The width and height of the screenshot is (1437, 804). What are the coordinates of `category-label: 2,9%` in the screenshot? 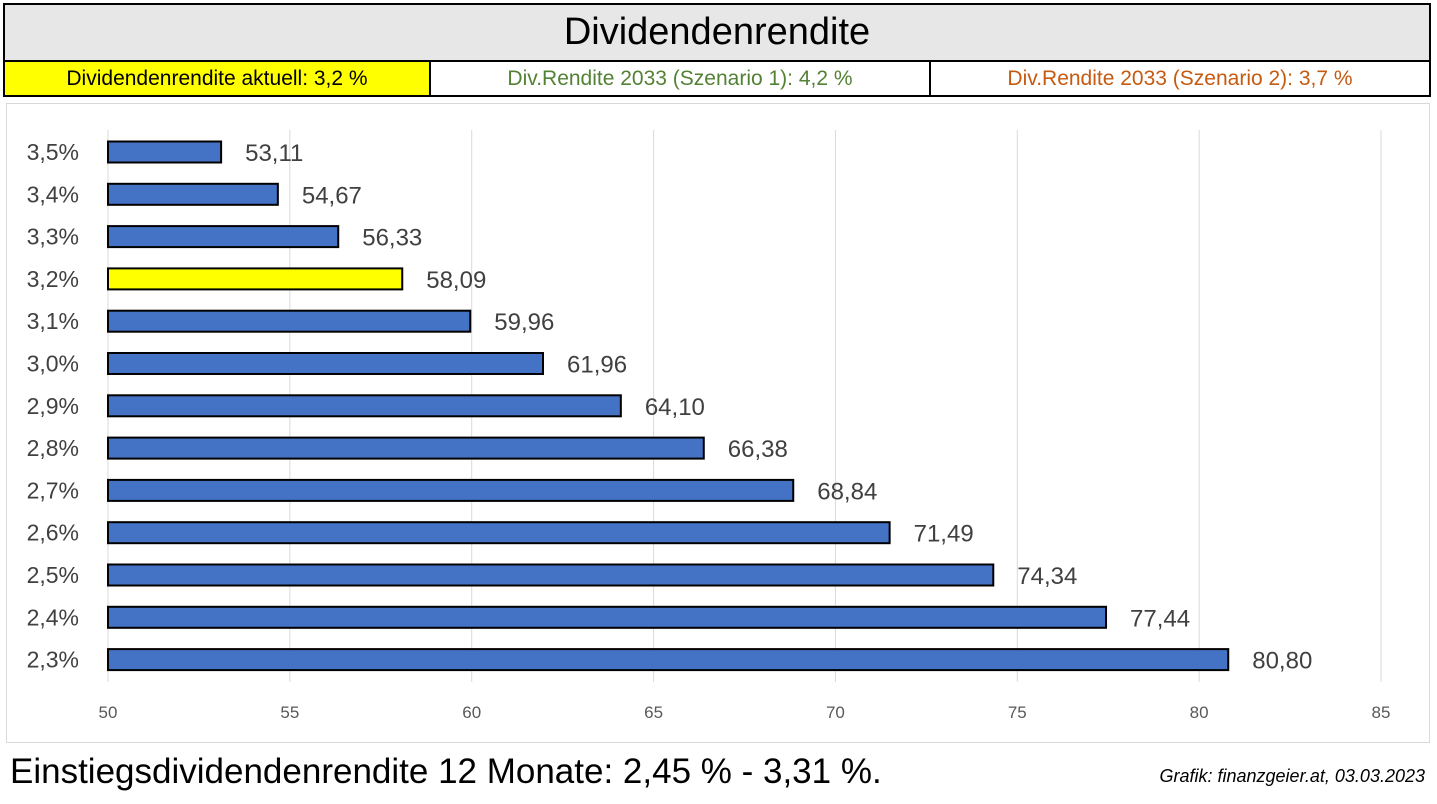 It's located at (53, 406).